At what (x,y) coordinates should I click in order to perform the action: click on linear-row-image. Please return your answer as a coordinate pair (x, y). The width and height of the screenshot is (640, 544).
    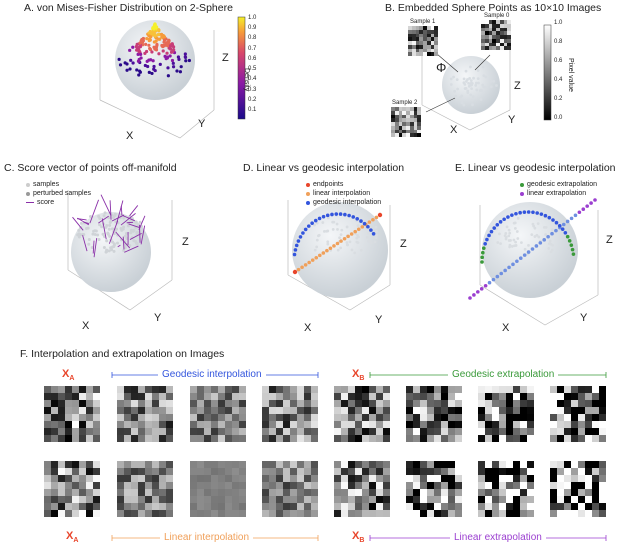
    Looking at the image, I should click on (290, 489).